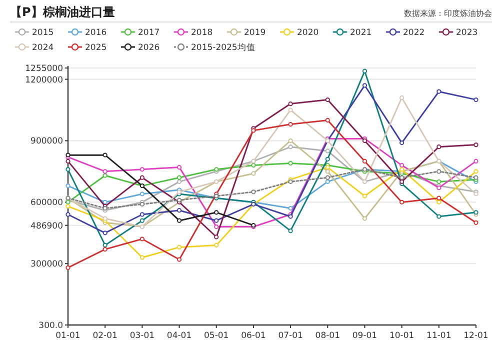 The image size is (500, 343). Describe the element at coordinates (96, 48) in the screenshot. I see `legend-label: 2025` at that location.